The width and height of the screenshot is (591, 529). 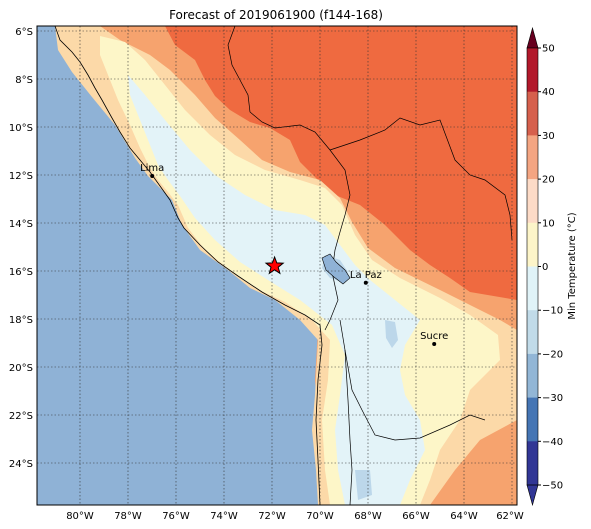 What do you see at coordinates (24, 32) in the screenshot?
I see `lat-tick-label: 6°S` at bounding box center [24, 32].